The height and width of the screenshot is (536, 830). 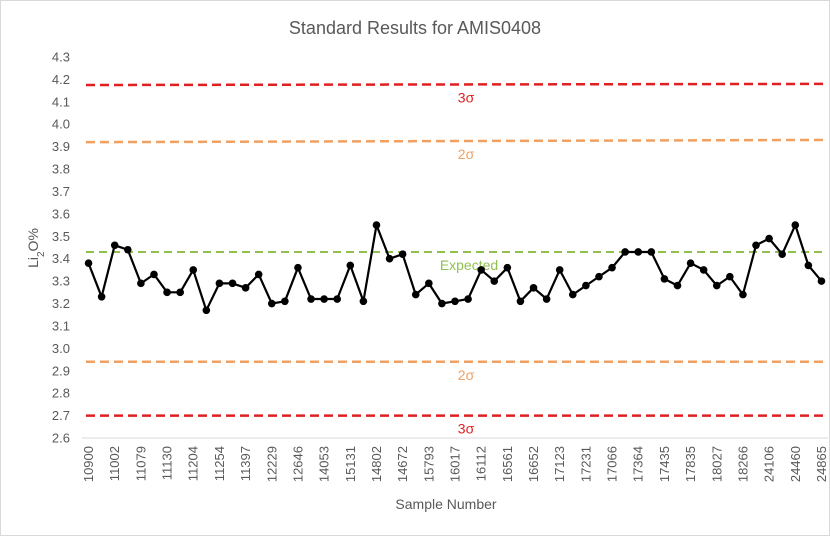 I want to click on y-tick-label: 4.1, so click(x=61, y=101).